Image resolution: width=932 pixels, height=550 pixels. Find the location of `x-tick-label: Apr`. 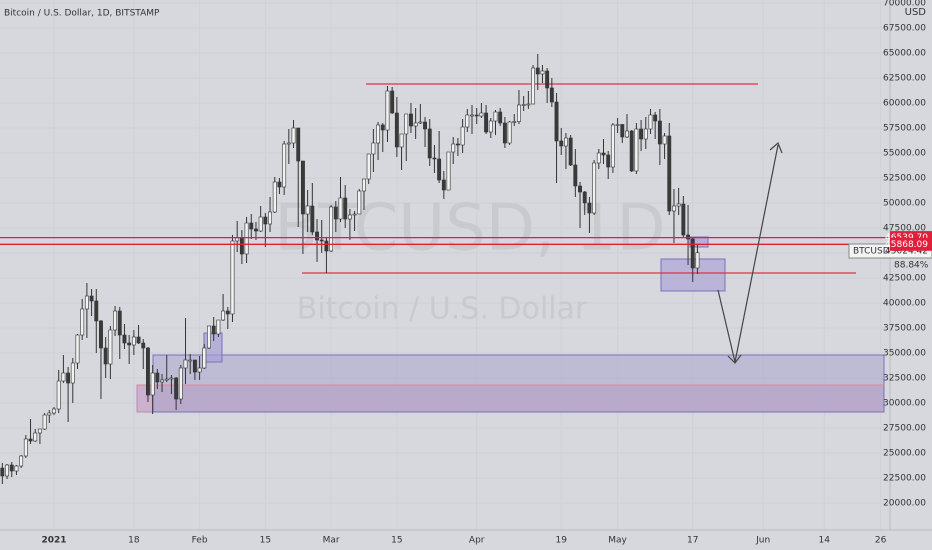

x-tick-label: Apr is located at coordinates (477, 541).